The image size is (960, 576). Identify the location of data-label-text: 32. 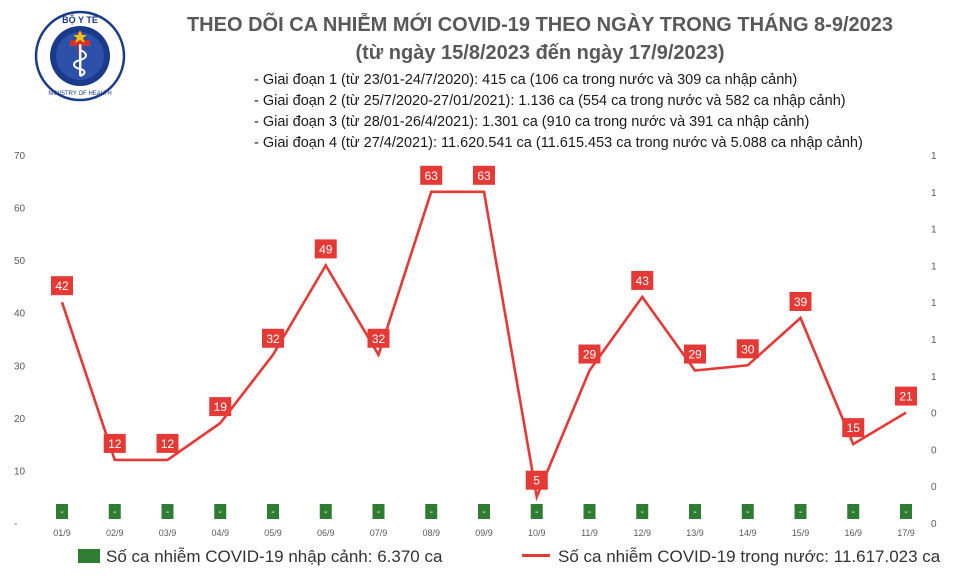
(379, 339).